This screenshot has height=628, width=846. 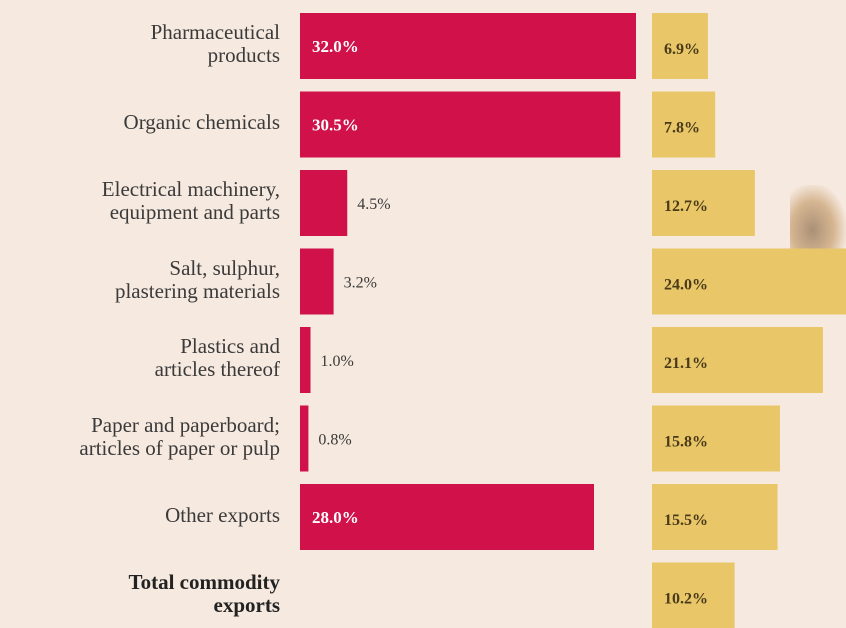 What do you see at coordinates (140, 44) in the screenshot?
I see `category-label-0: Pharmaceutical products` at bounding box center [140, 44].